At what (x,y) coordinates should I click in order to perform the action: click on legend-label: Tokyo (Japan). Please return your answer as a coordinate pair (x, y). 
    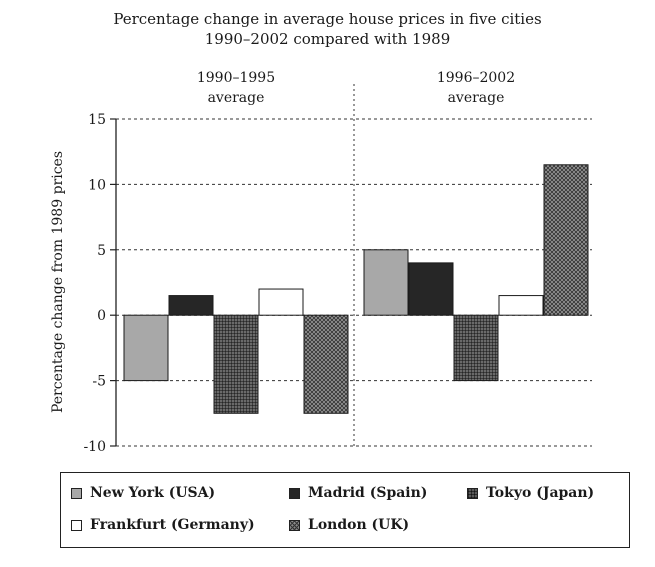
    Looking at the image, I should click on (540, 493).